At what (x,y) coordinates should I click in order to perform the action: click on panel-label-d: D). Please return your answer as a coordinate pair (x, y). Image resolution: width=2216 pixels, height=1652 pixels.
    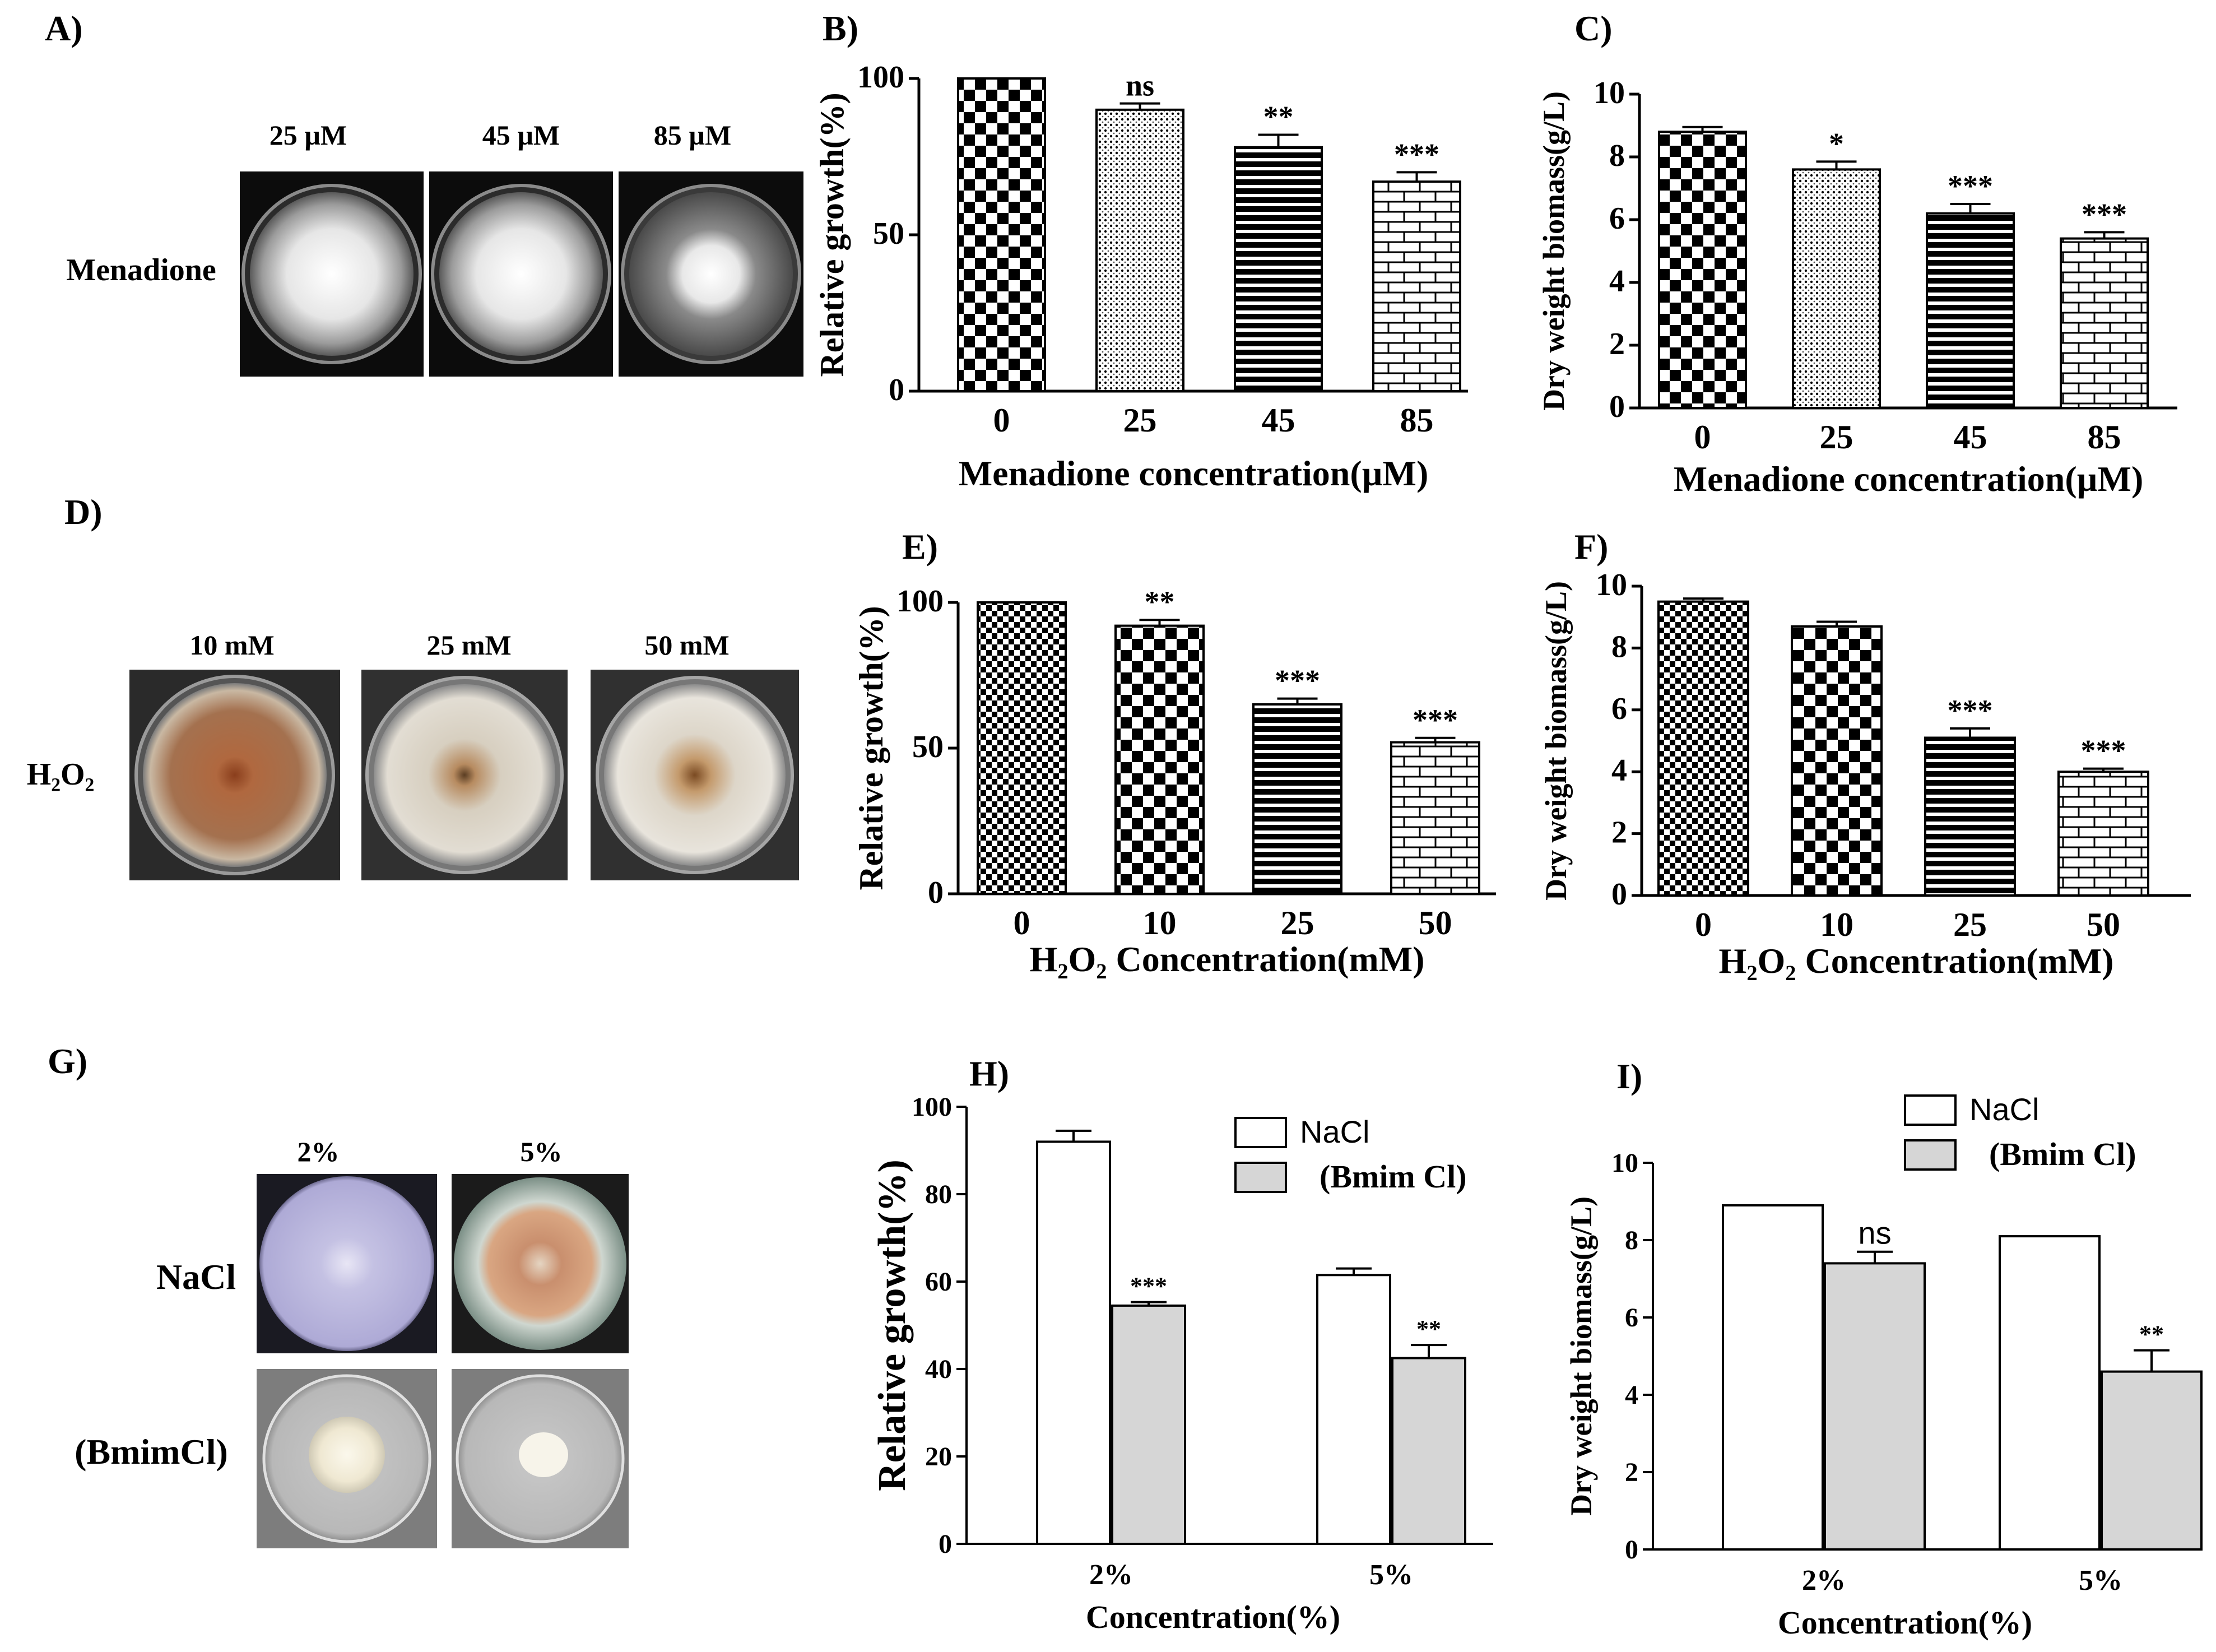
    Looking at the image, I should click on (83, 512).